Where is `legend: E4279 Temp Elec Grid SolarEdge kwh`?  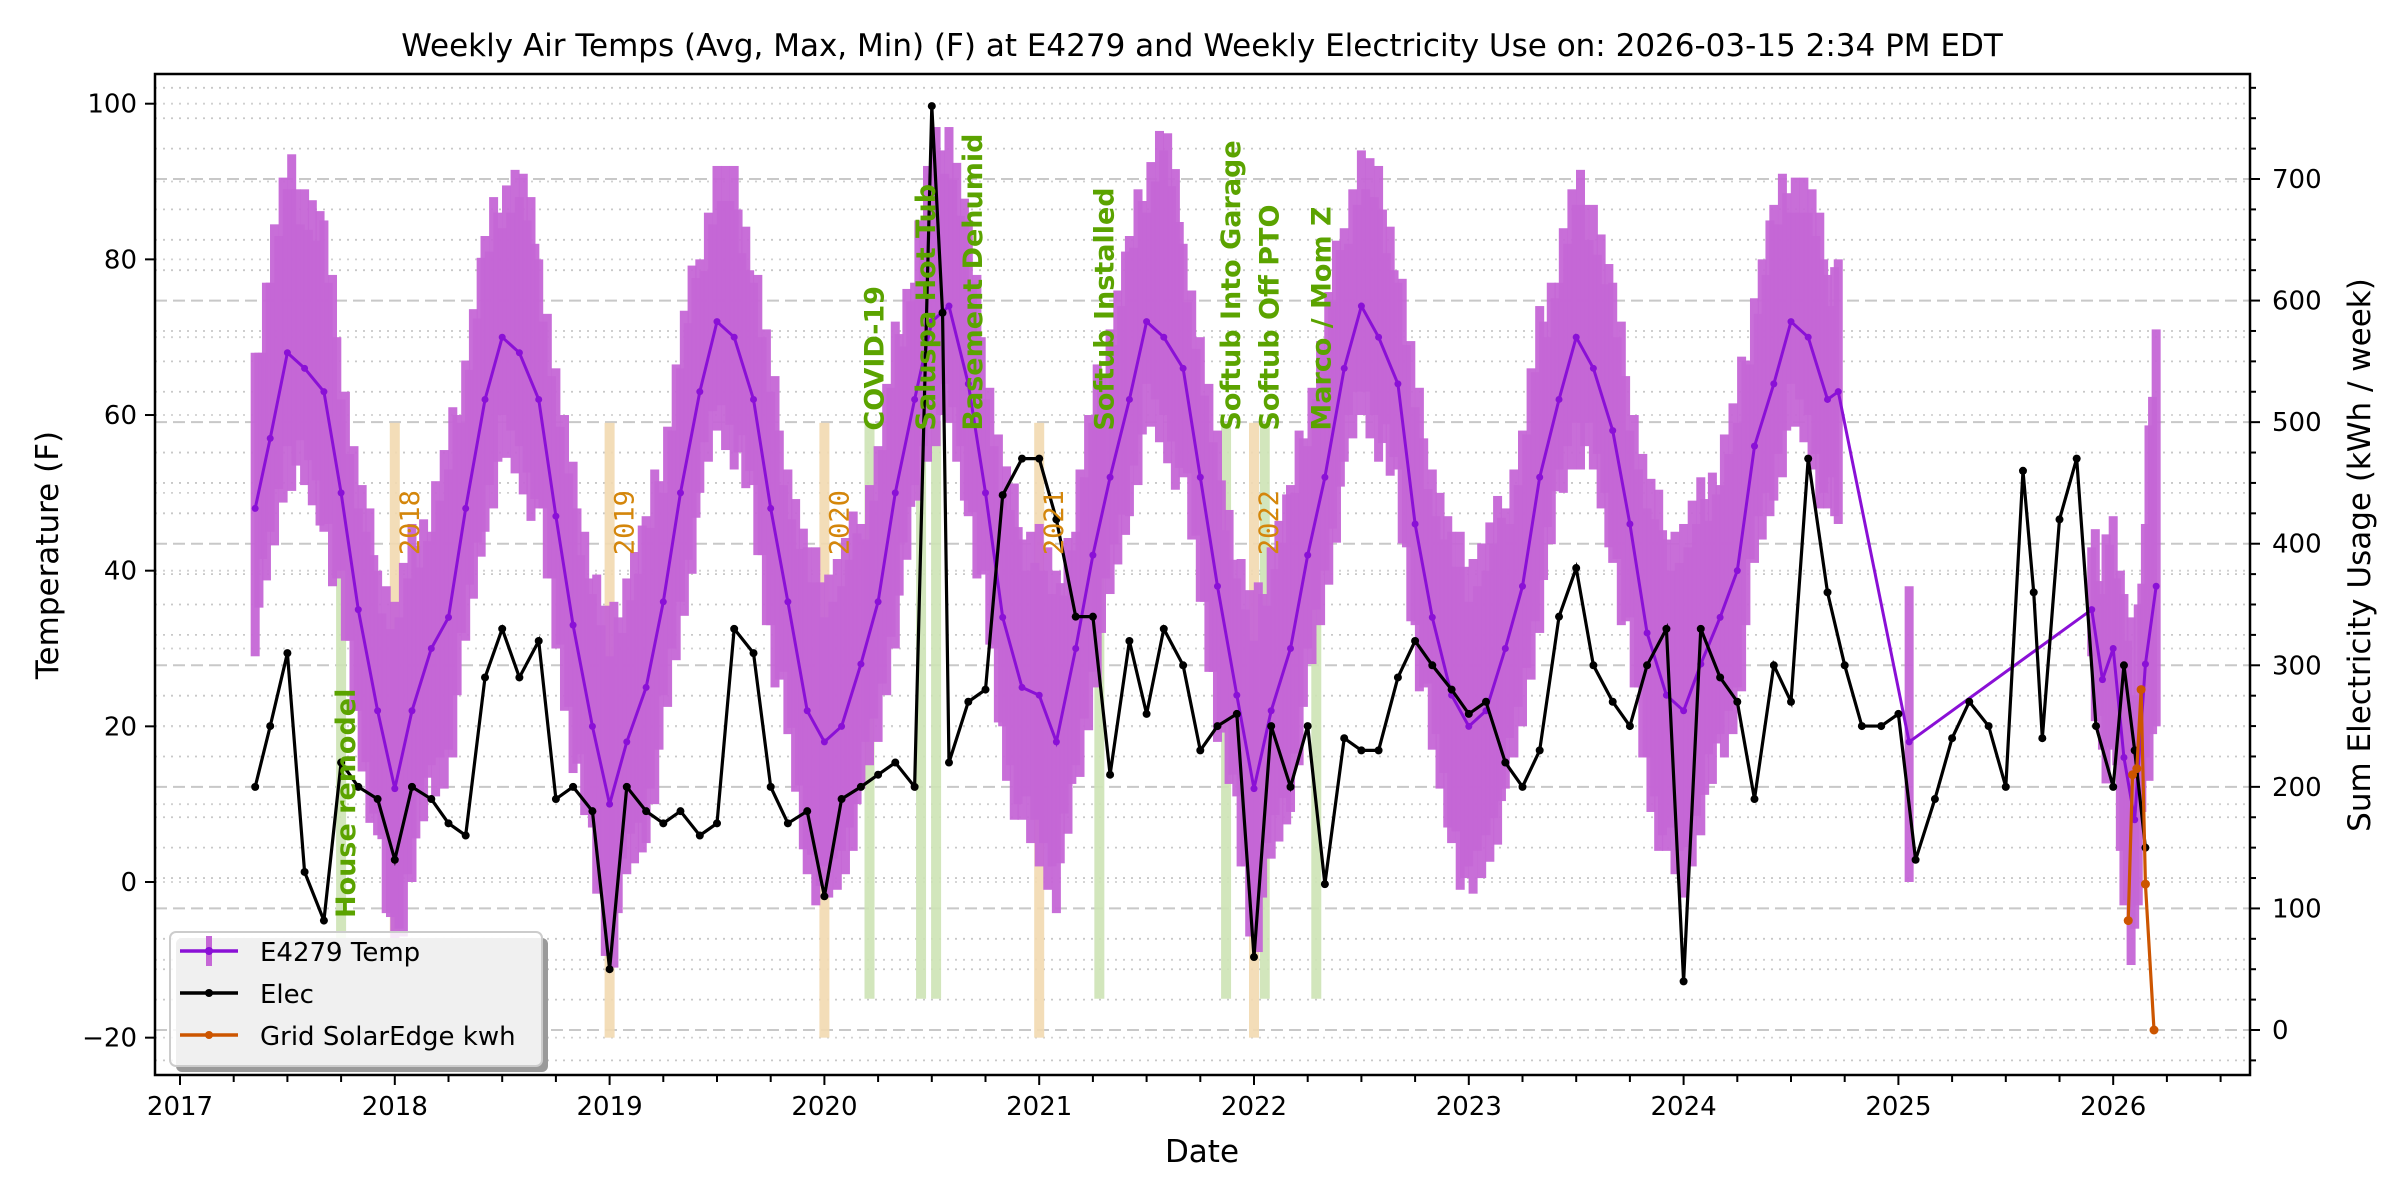 legend: E4279 Temp Elec Grid SolarEdge kwh is located at coordinates (358, 1001).